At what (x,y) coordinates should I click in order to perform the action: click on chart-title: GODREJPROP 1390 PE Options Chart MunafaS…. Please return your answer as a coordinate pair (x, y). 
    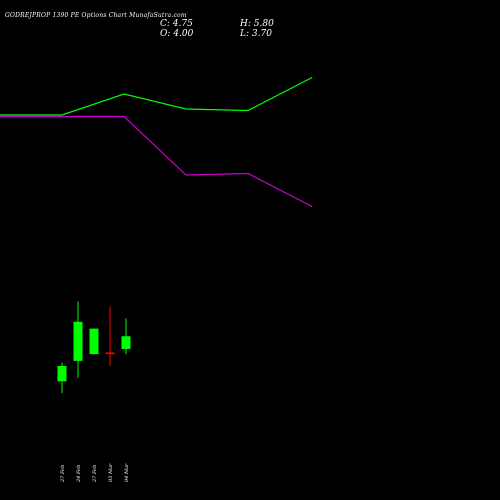
    Looking at the image, I should click on (96, 15).